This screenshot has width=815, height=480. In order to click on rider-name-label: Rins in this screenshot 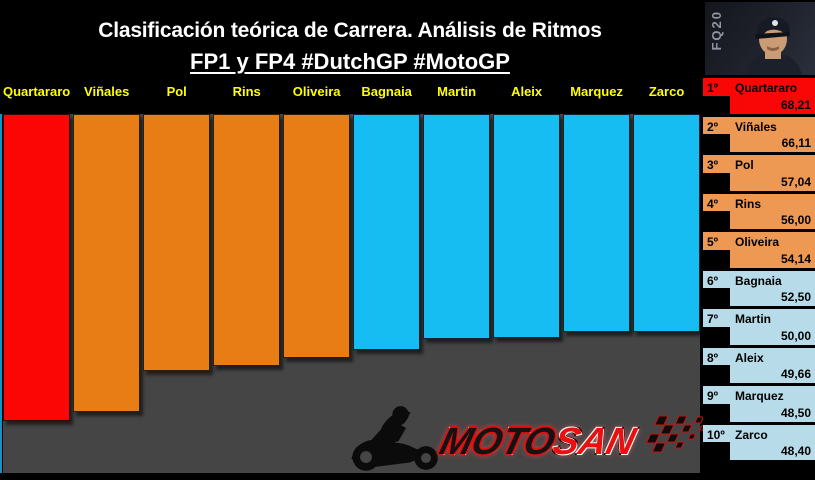, I will do `click(246, 91)`.